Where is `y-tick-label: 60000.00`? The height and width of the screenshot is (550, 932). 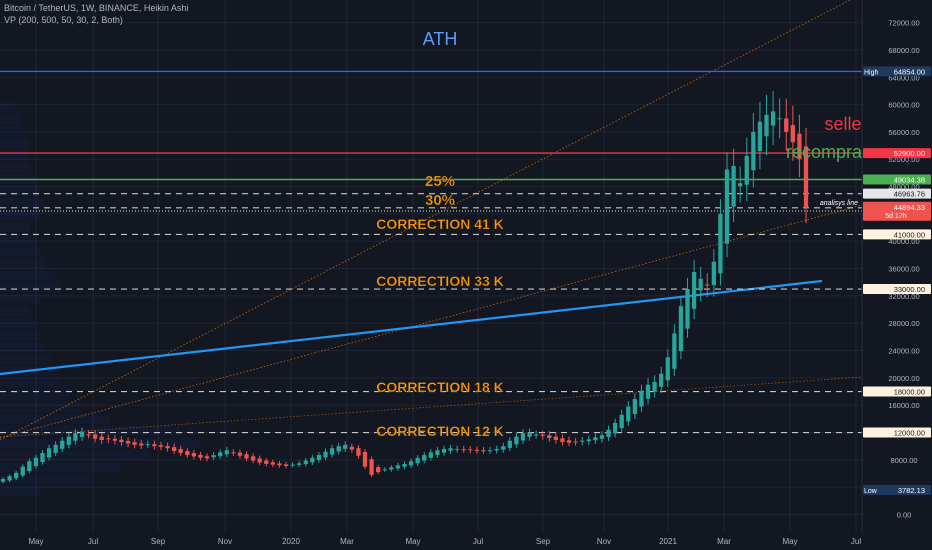 y-tick-label: 60000.00 is located at coordinates (903, 105).